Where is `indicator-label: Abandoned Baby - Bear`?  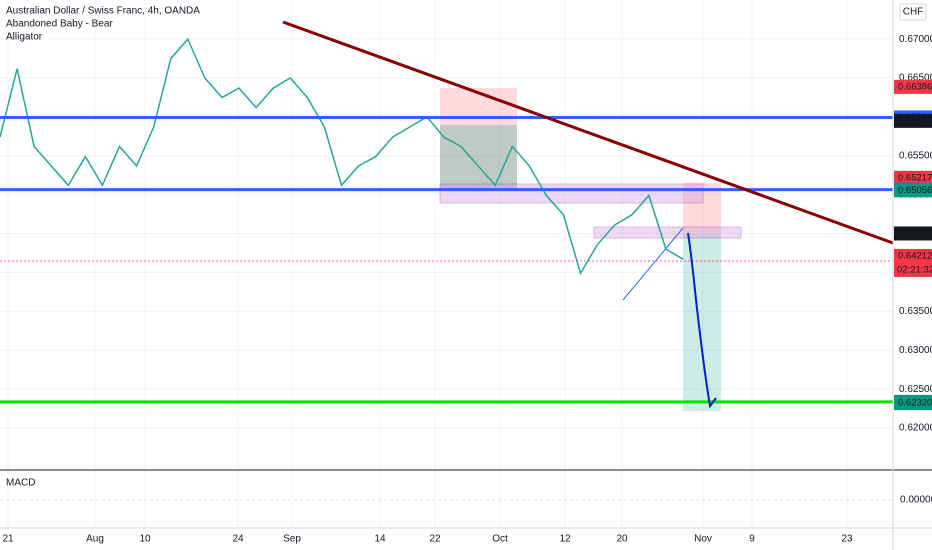 indicator-label: Abandoned Baby - Bear is located at coordinates (59, 24).